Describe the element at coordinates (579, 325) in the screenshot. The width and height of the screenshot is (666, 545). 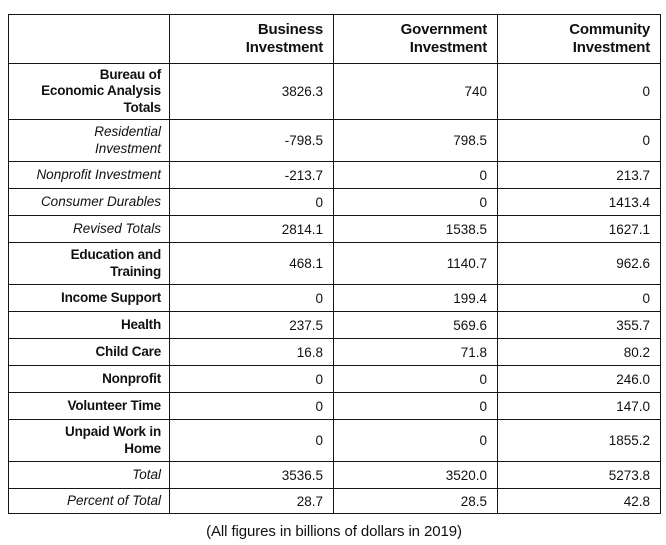
I see `value-cell-community: 355.7` at that location.